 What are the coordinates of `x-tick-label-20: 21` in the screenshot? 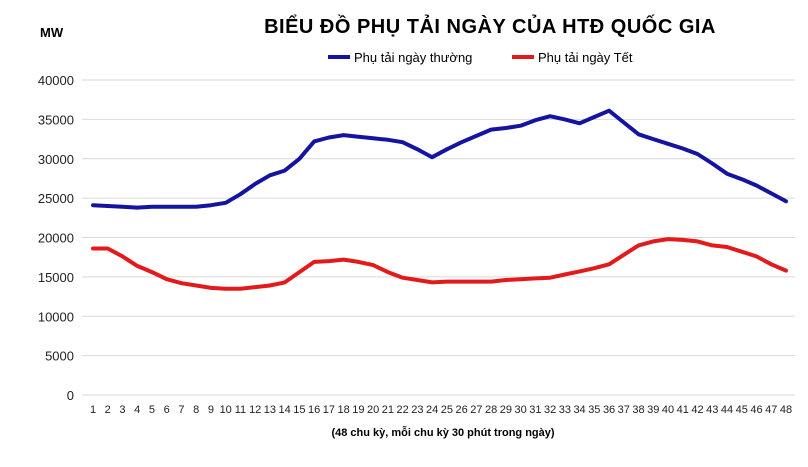 It's located at (388, 410).